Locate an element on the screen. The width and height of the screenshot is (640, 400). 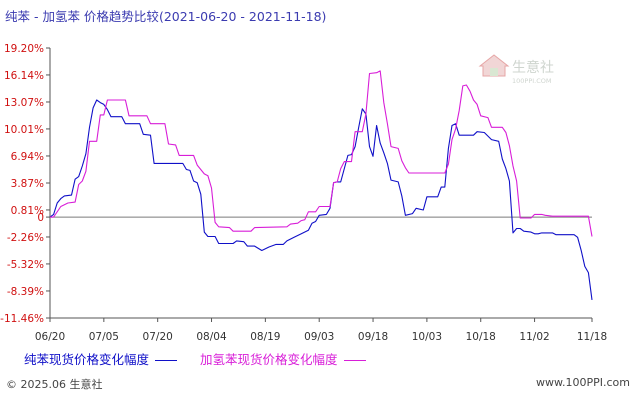
watermark-subtext: 100PPI.COM is located at coordinates (532, 81).